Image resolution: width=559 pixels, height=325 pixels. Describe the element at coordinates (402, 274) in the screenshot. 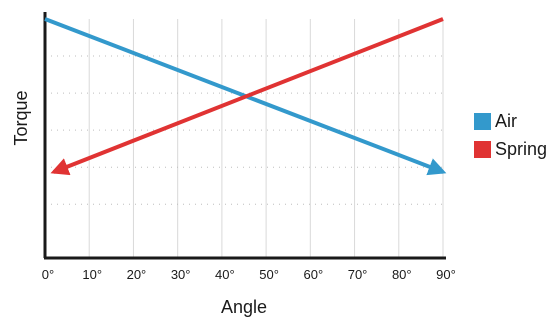

I see `x-tick-label: 80°` at that location.